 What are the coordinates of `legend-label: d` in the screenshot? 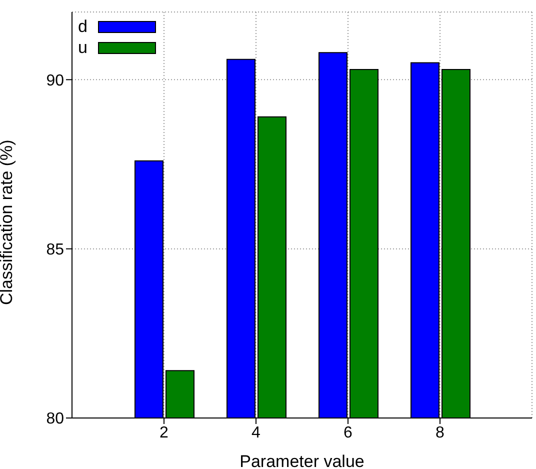 It's located at (83, 26).